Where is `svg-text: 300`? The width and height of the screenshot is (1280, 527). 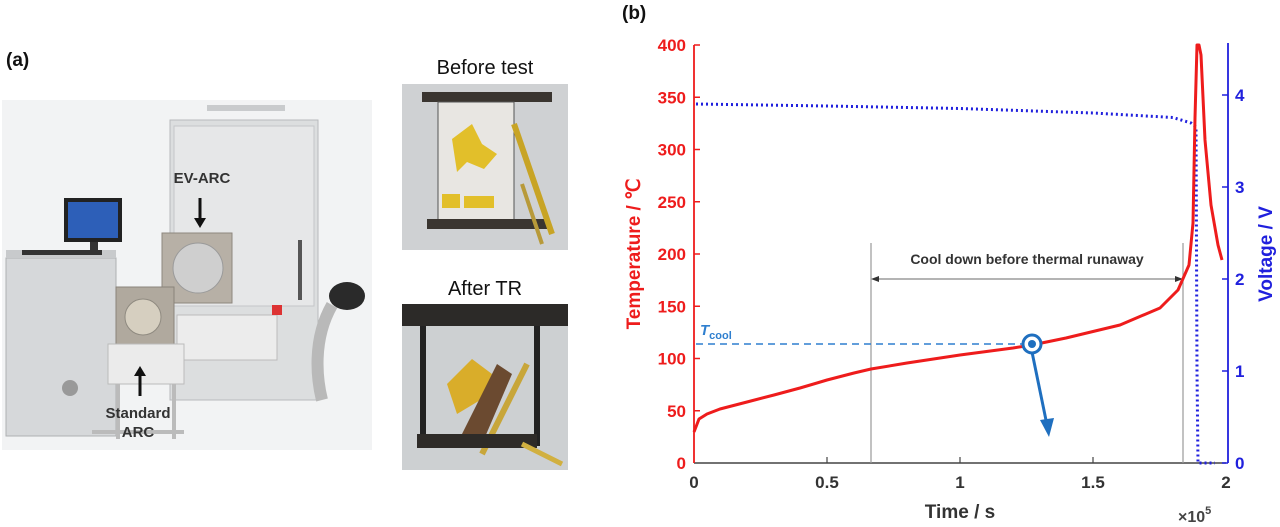
svg-text: 300 is located at coordinates (672, 150).